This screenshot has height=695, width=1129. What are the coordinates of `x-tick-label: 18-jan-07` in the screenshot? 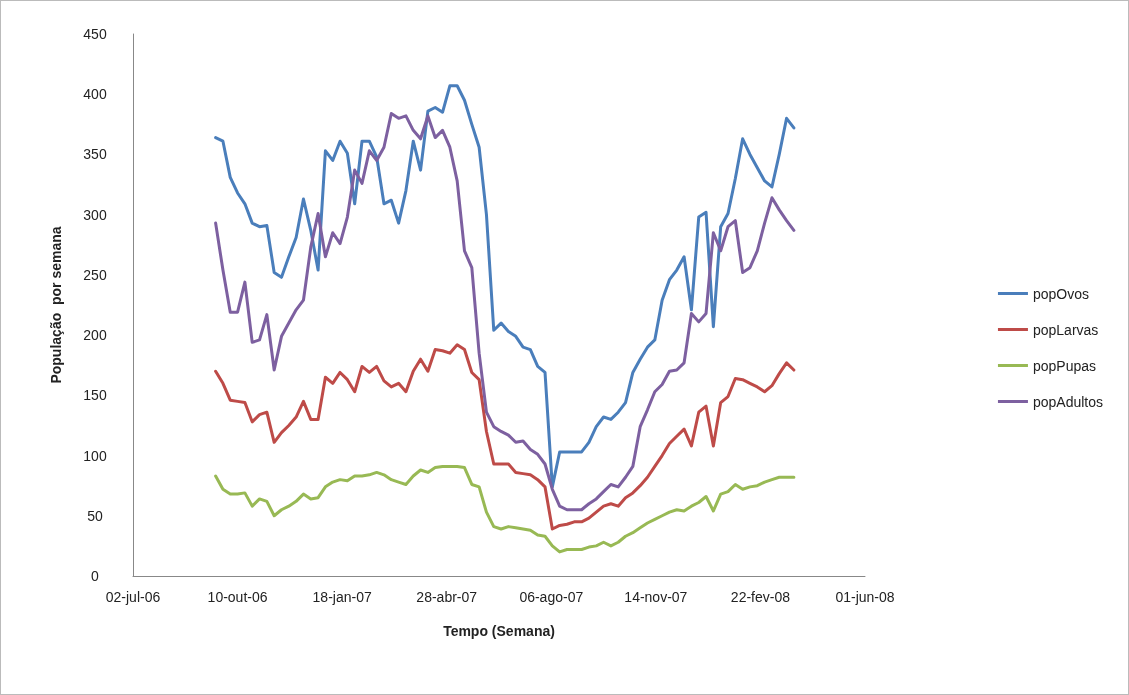 It's located at (342, 597).